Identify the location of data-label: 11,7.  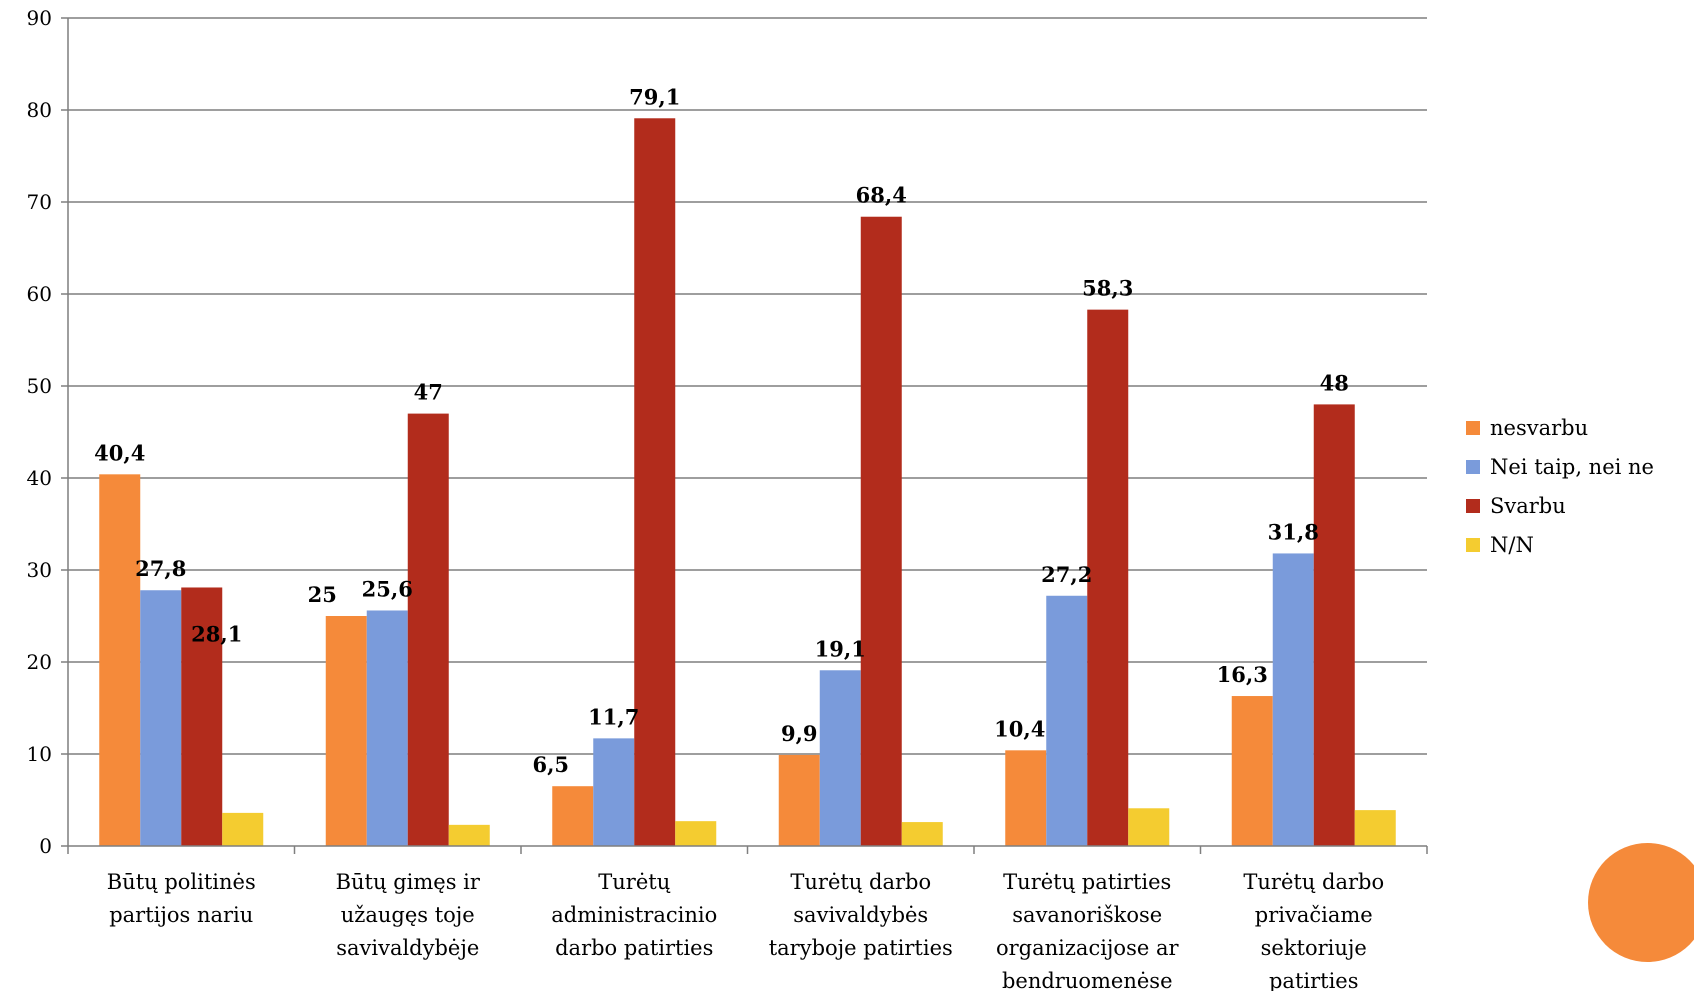
(613, 716).